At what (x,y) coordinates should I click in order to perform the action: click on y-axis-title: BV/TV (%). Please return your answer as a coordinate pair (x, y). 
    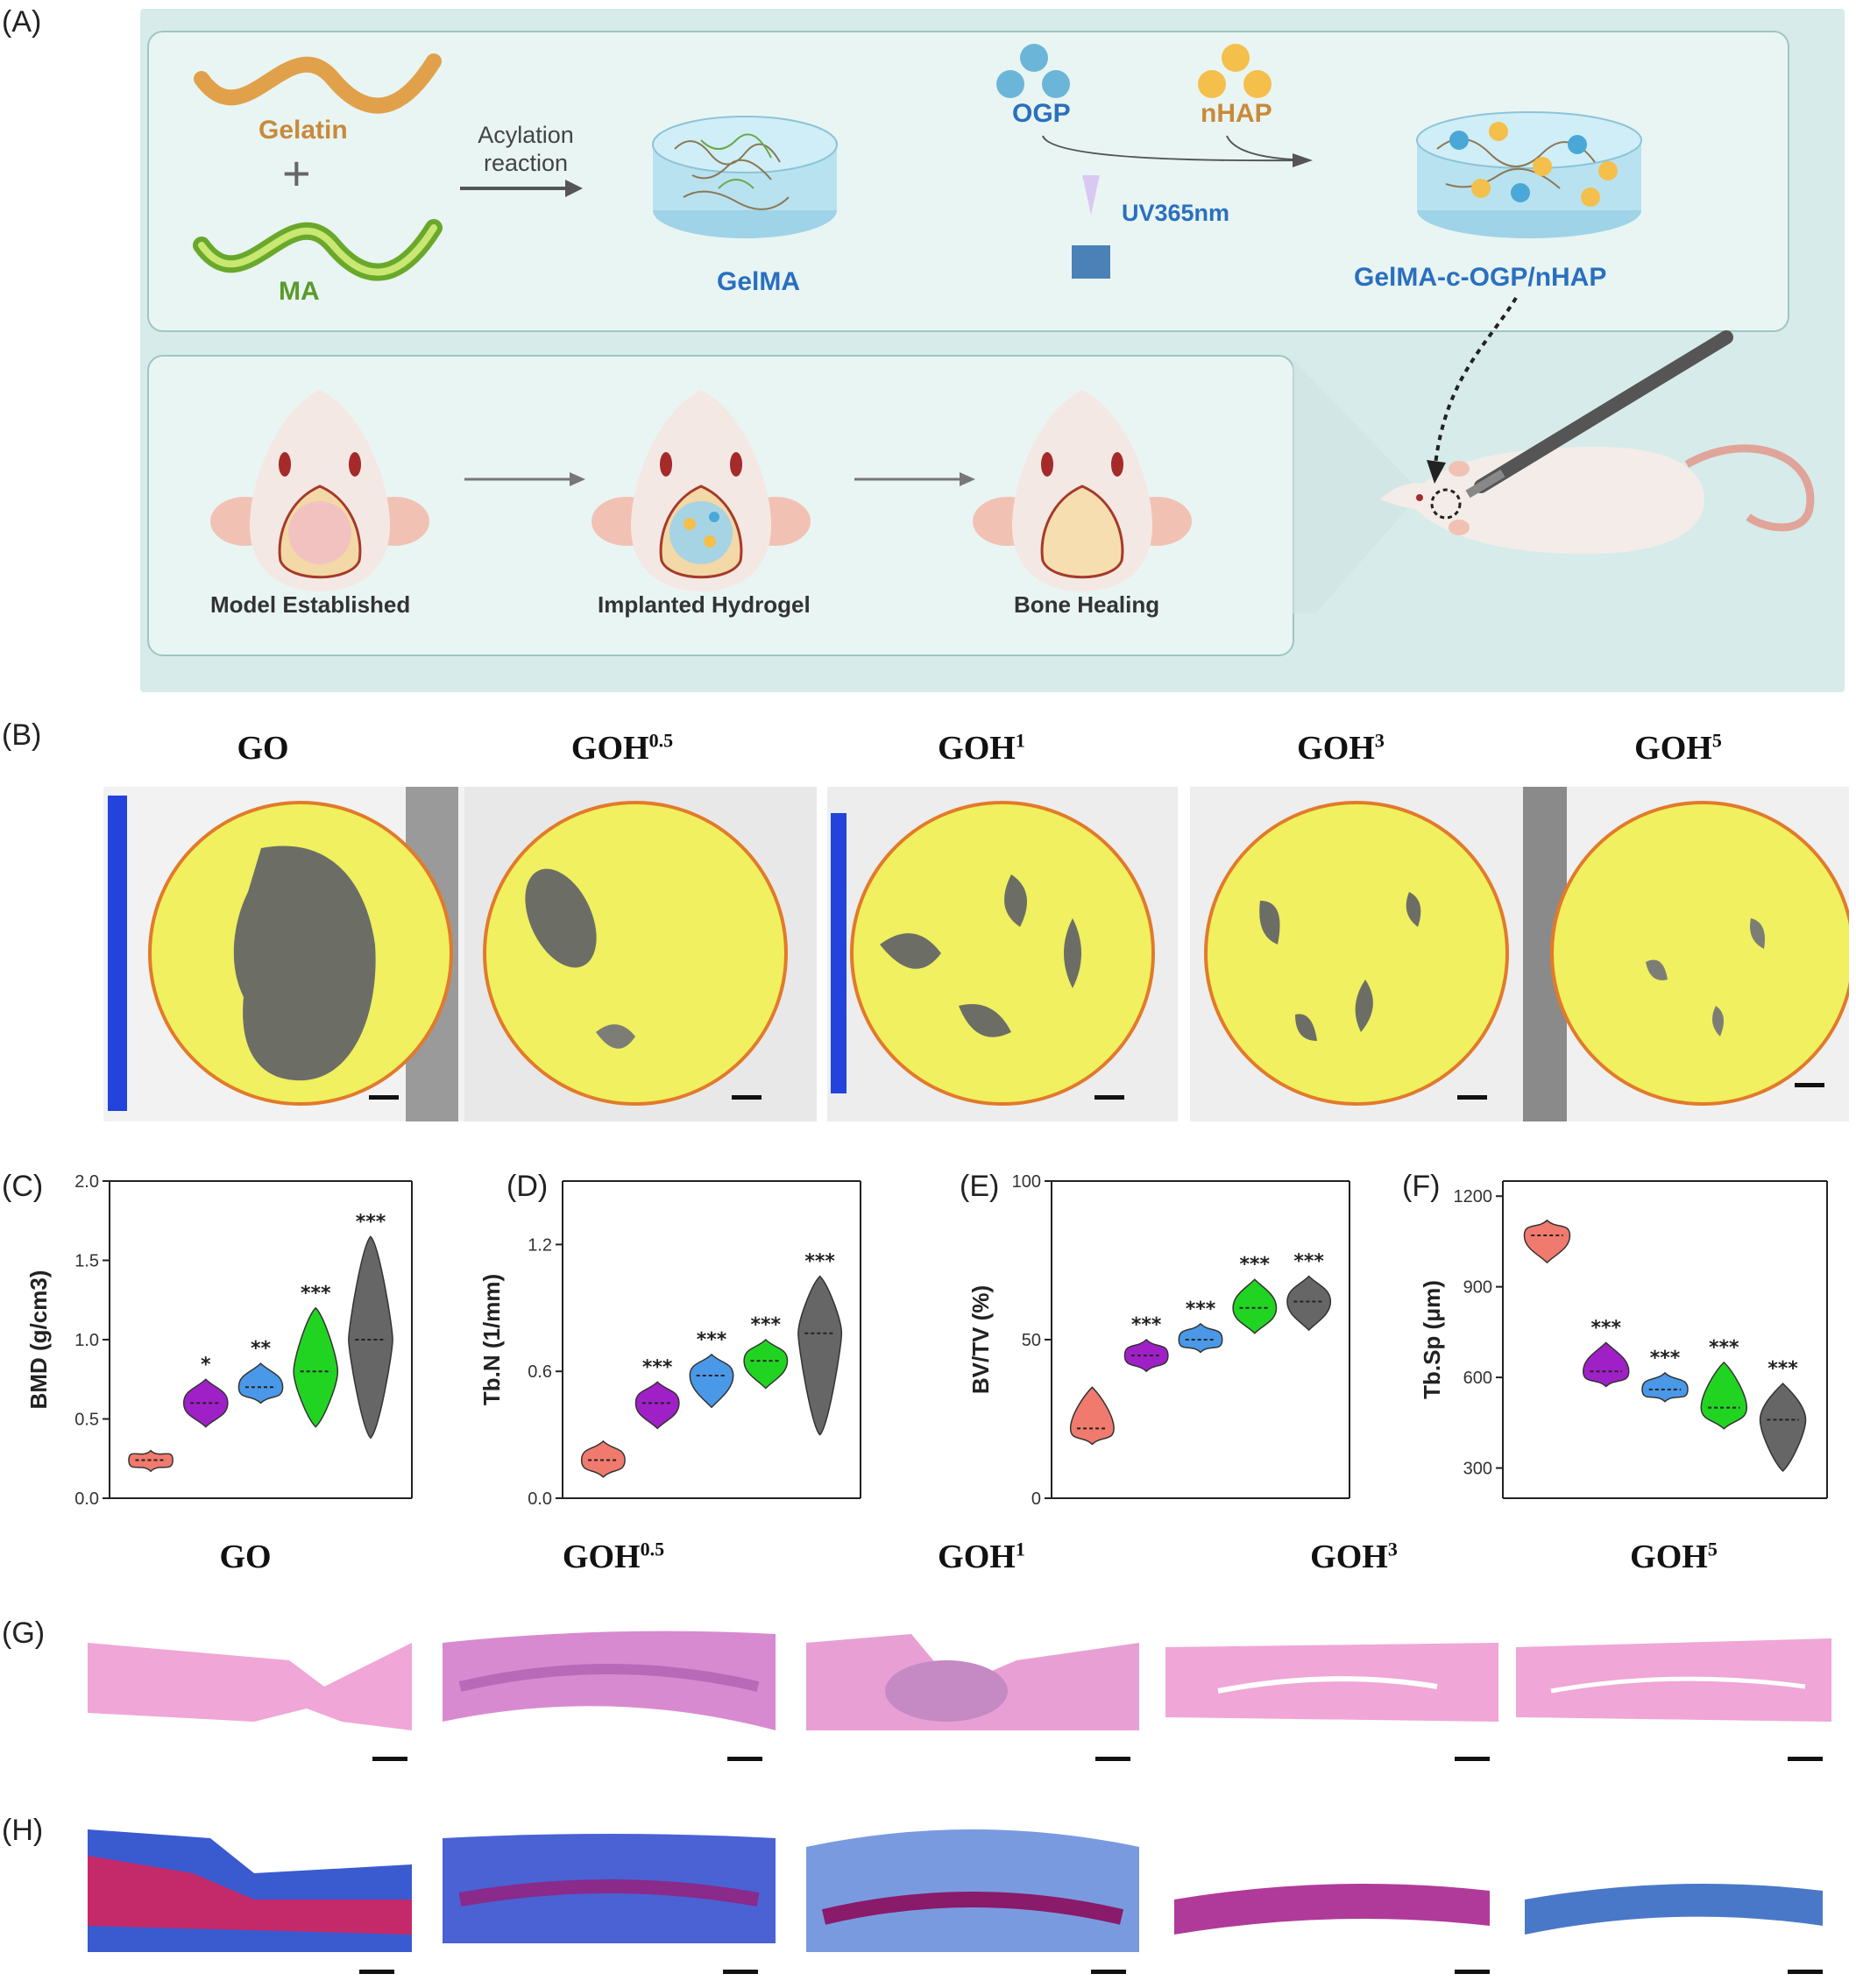
    Looking at the image, I should click on (980, 1339).